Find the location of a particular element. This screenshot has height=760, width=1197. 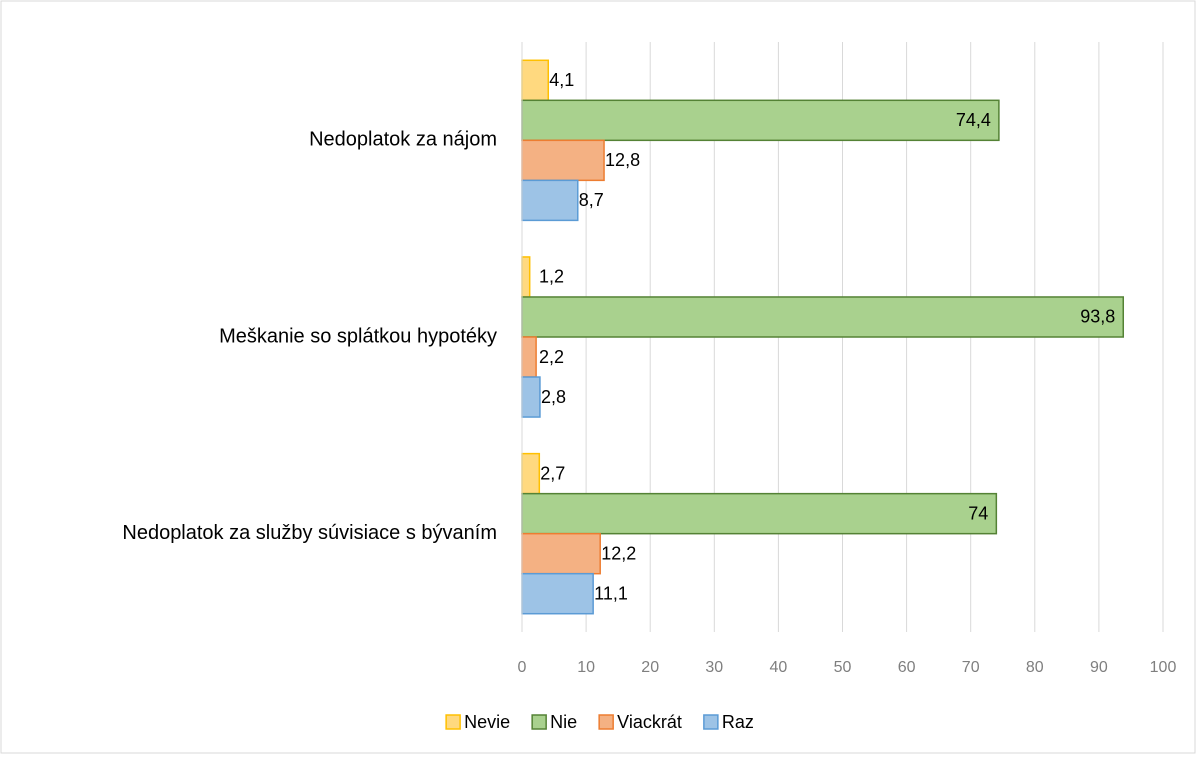

data-label: 2,7 is located at coordinates (552, 473).